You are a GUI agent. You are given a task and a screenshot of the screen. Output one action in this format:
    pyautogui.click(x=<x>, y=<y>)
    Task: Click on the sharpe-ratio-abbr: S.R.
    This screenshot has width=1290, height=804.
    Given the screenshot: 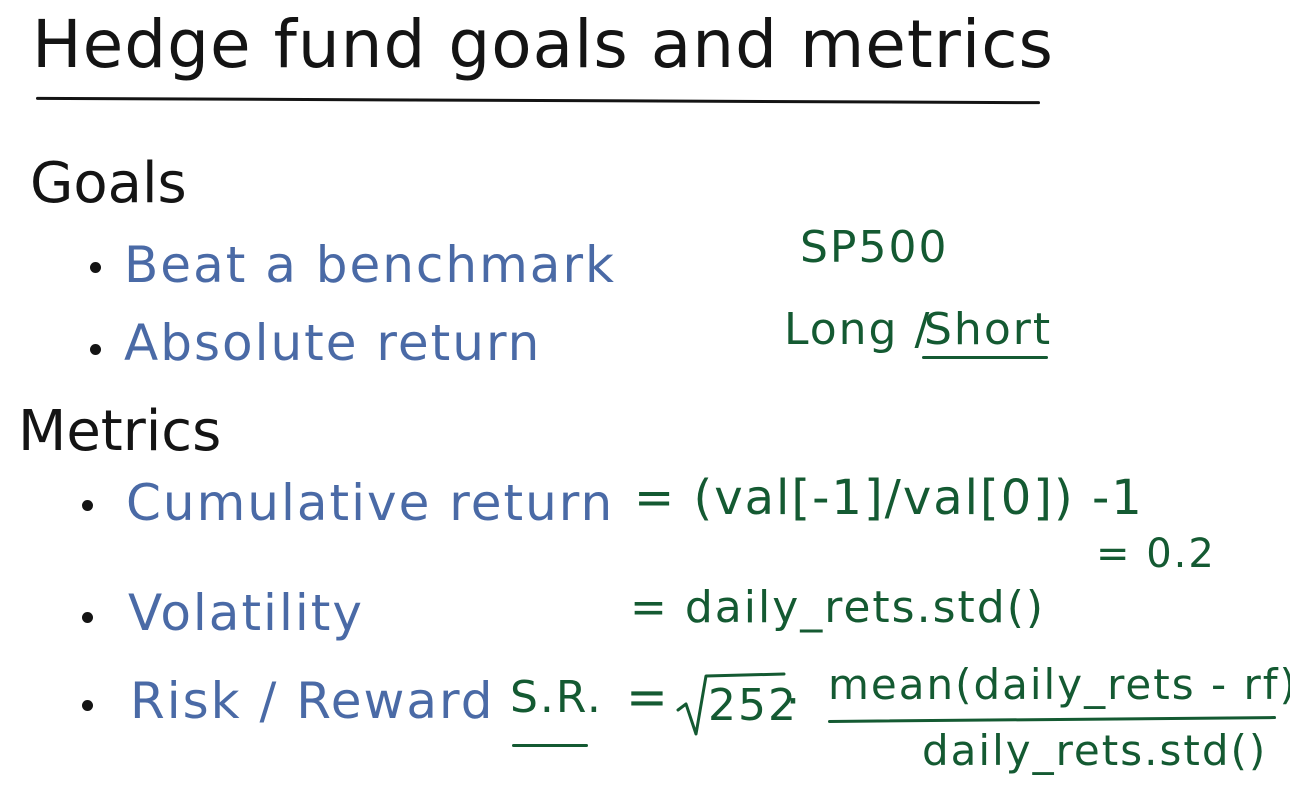 What is the action you would take?
    pyautogui.click(x=556, y=697)
    